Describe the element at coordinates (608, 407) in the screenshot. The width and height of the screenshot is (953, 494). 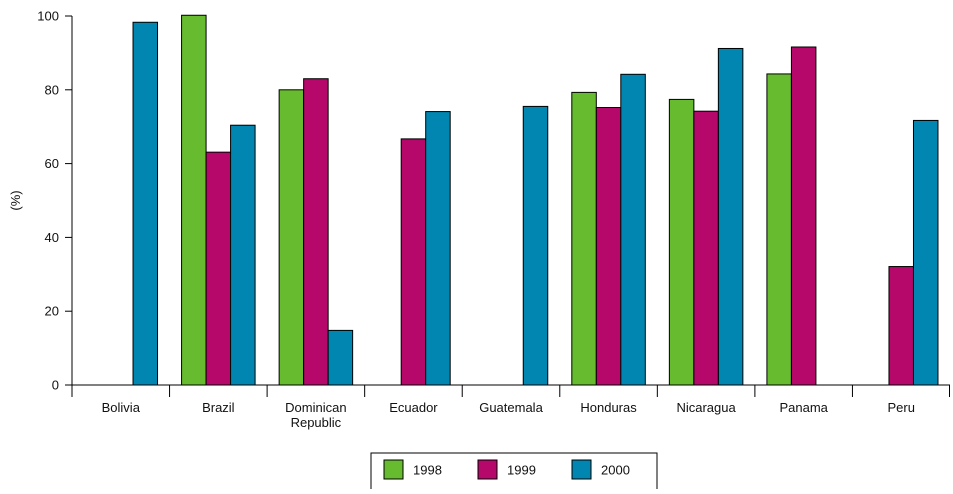
I see `x-category-label: Honduras` at that location.